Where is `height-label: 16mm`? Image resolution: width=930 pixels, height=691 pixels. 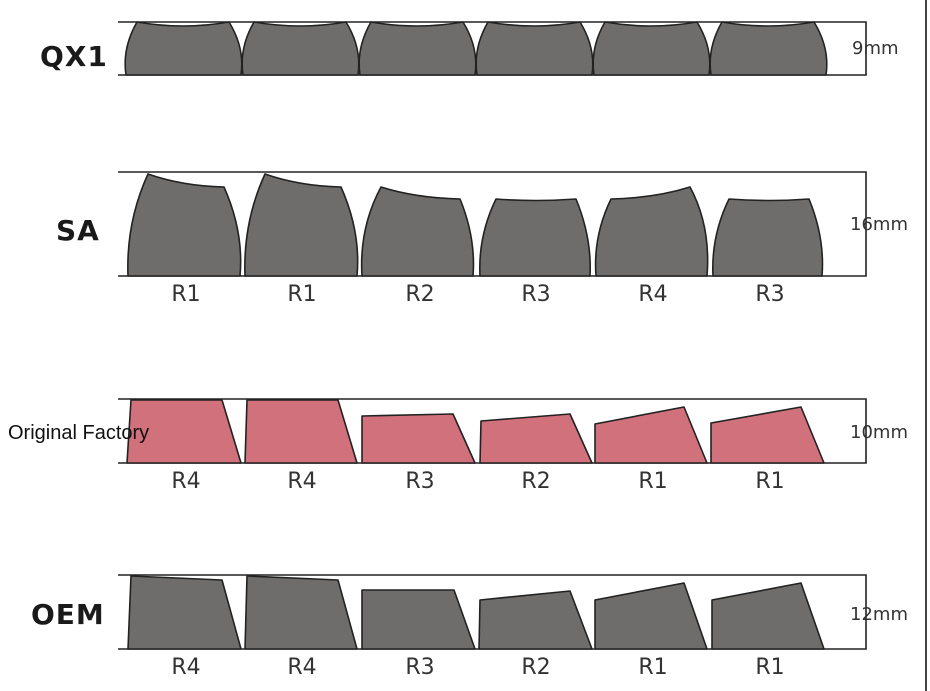
height-label: 16mm is located at coordinates (879, 224).